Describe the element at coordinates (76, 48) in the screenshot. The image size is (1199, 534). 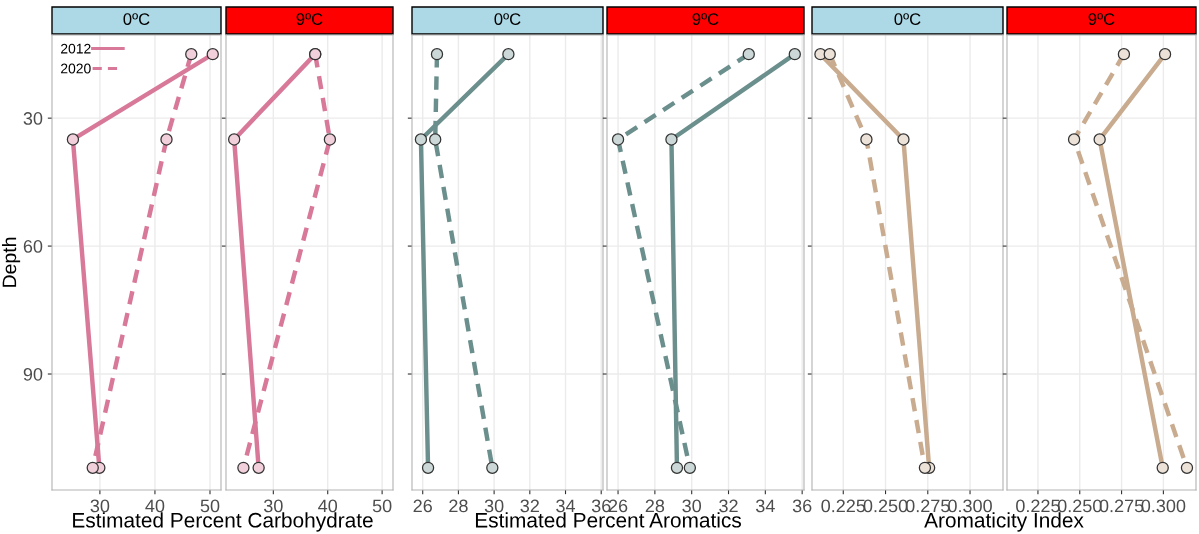
I see `legend-label: 2012` at that location.